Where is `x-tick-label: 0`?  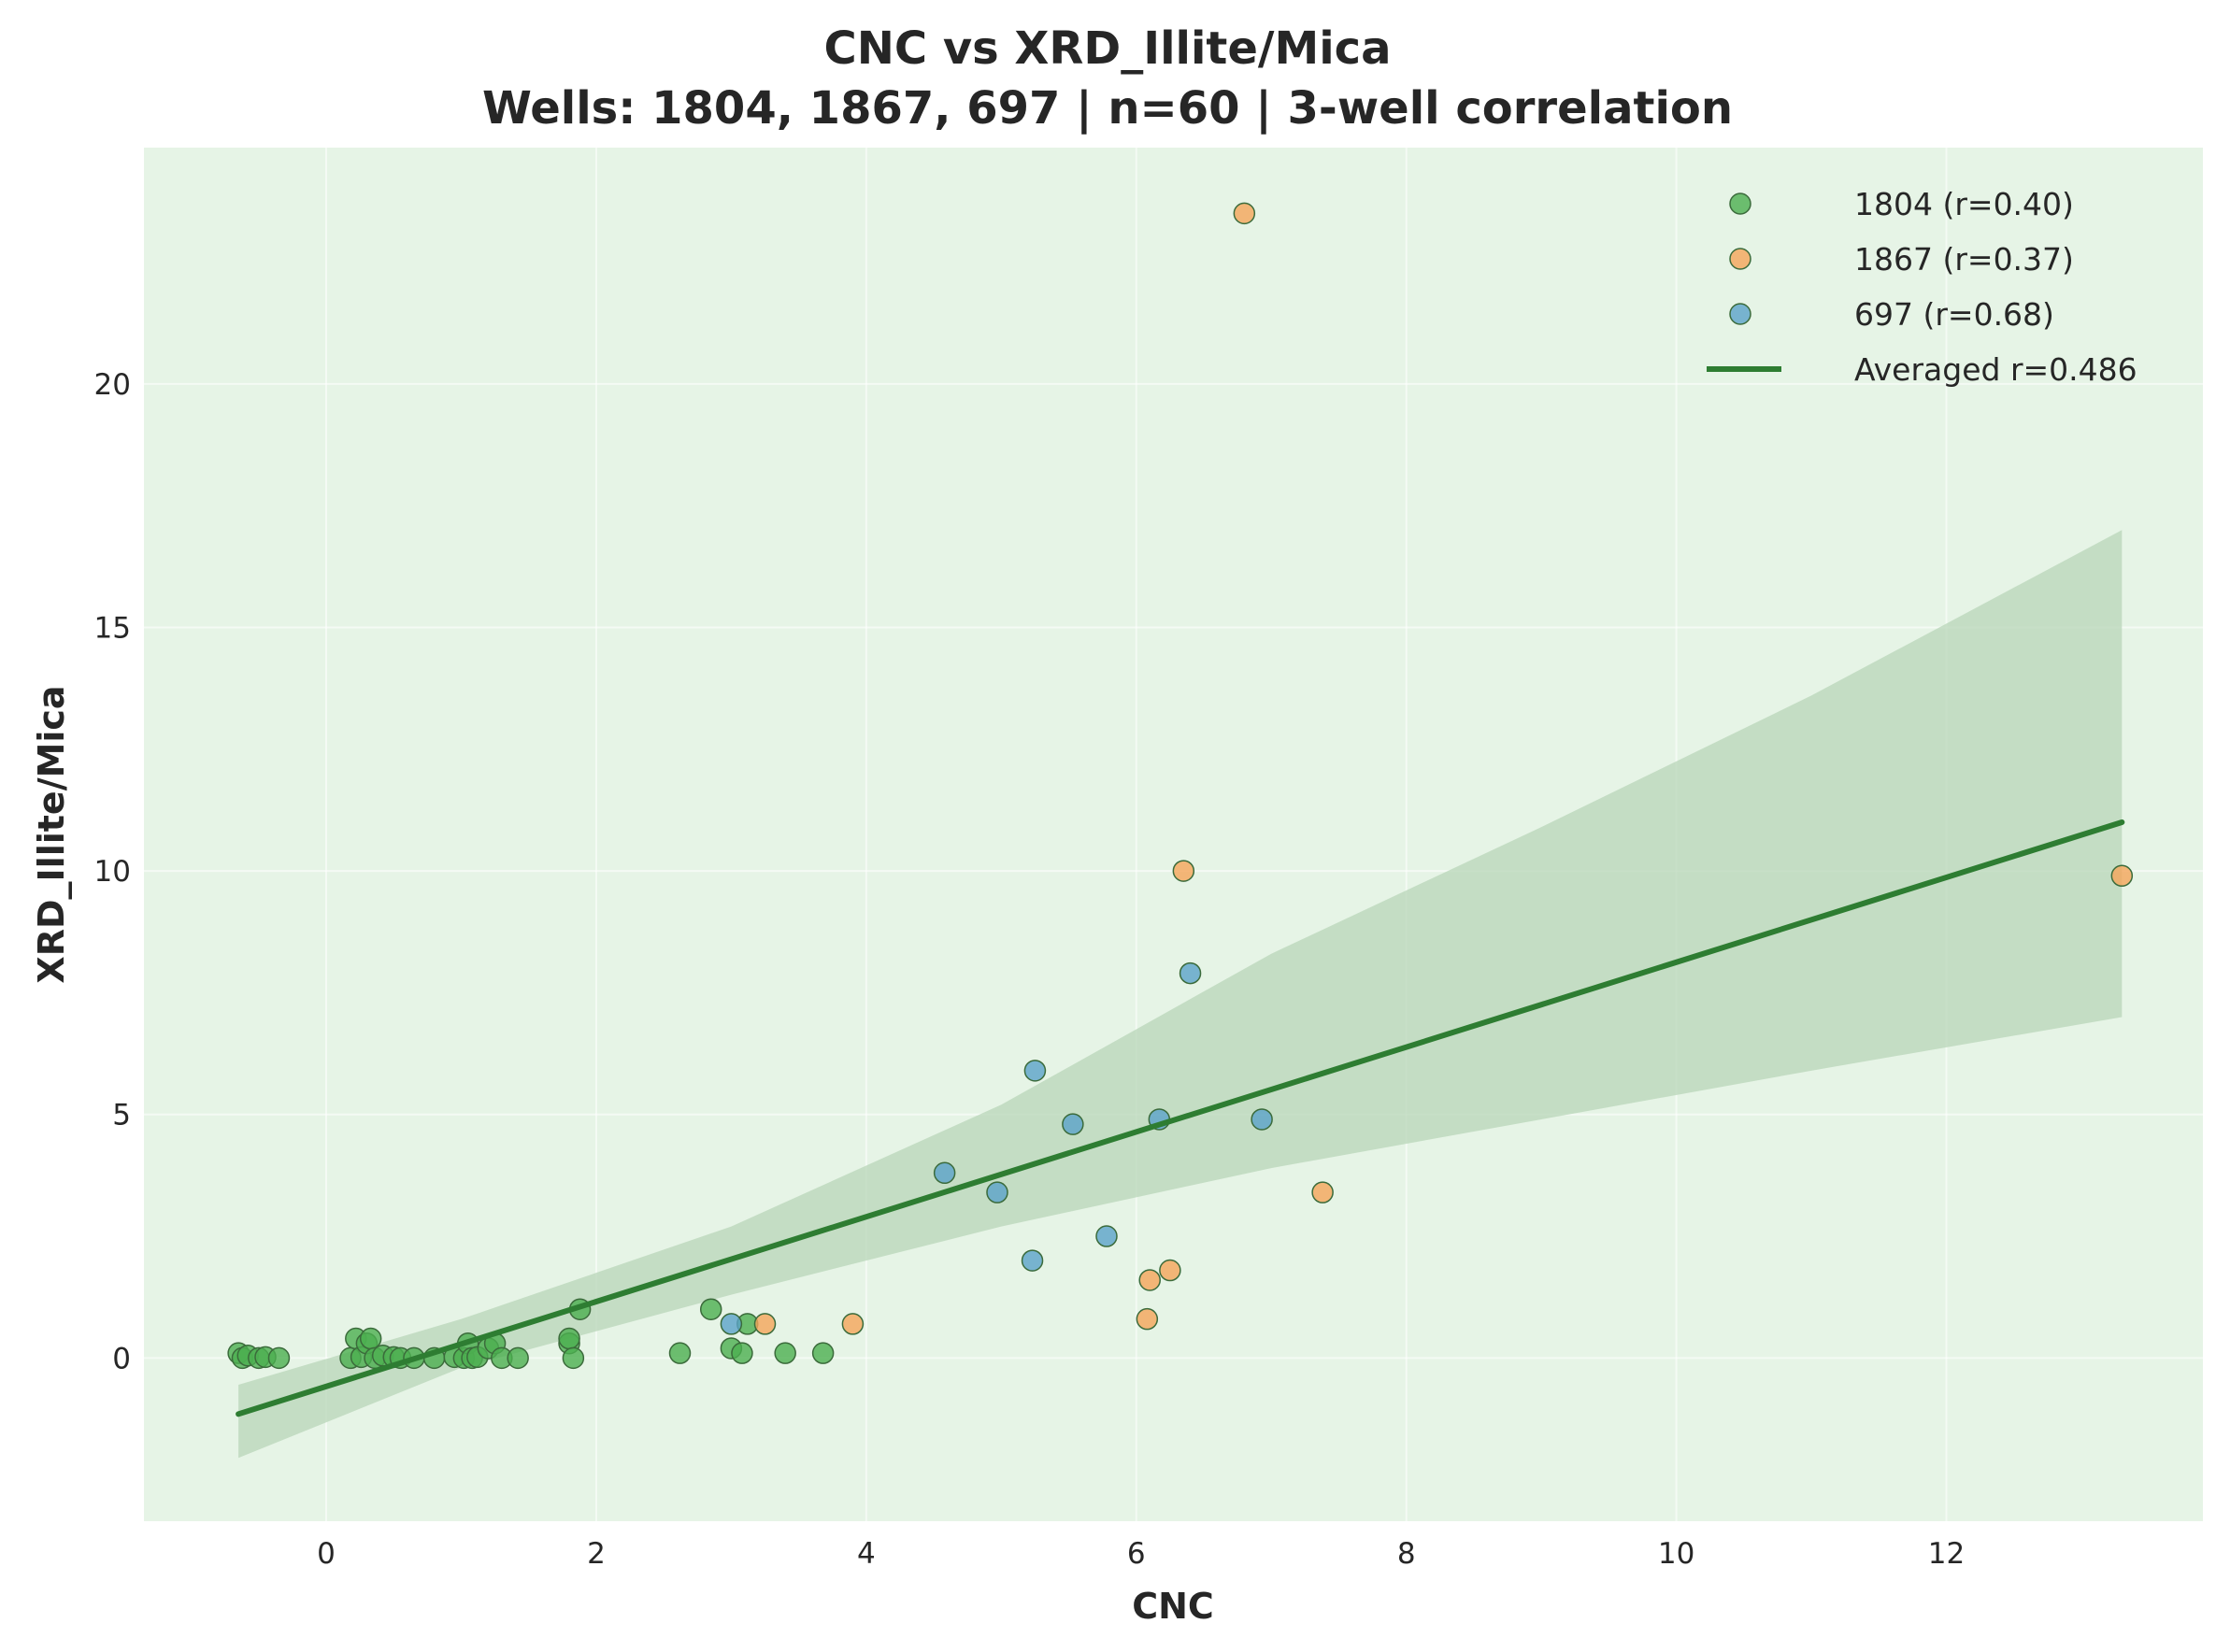 x-tick-label: 0 is located at coordinates (326, 1554).